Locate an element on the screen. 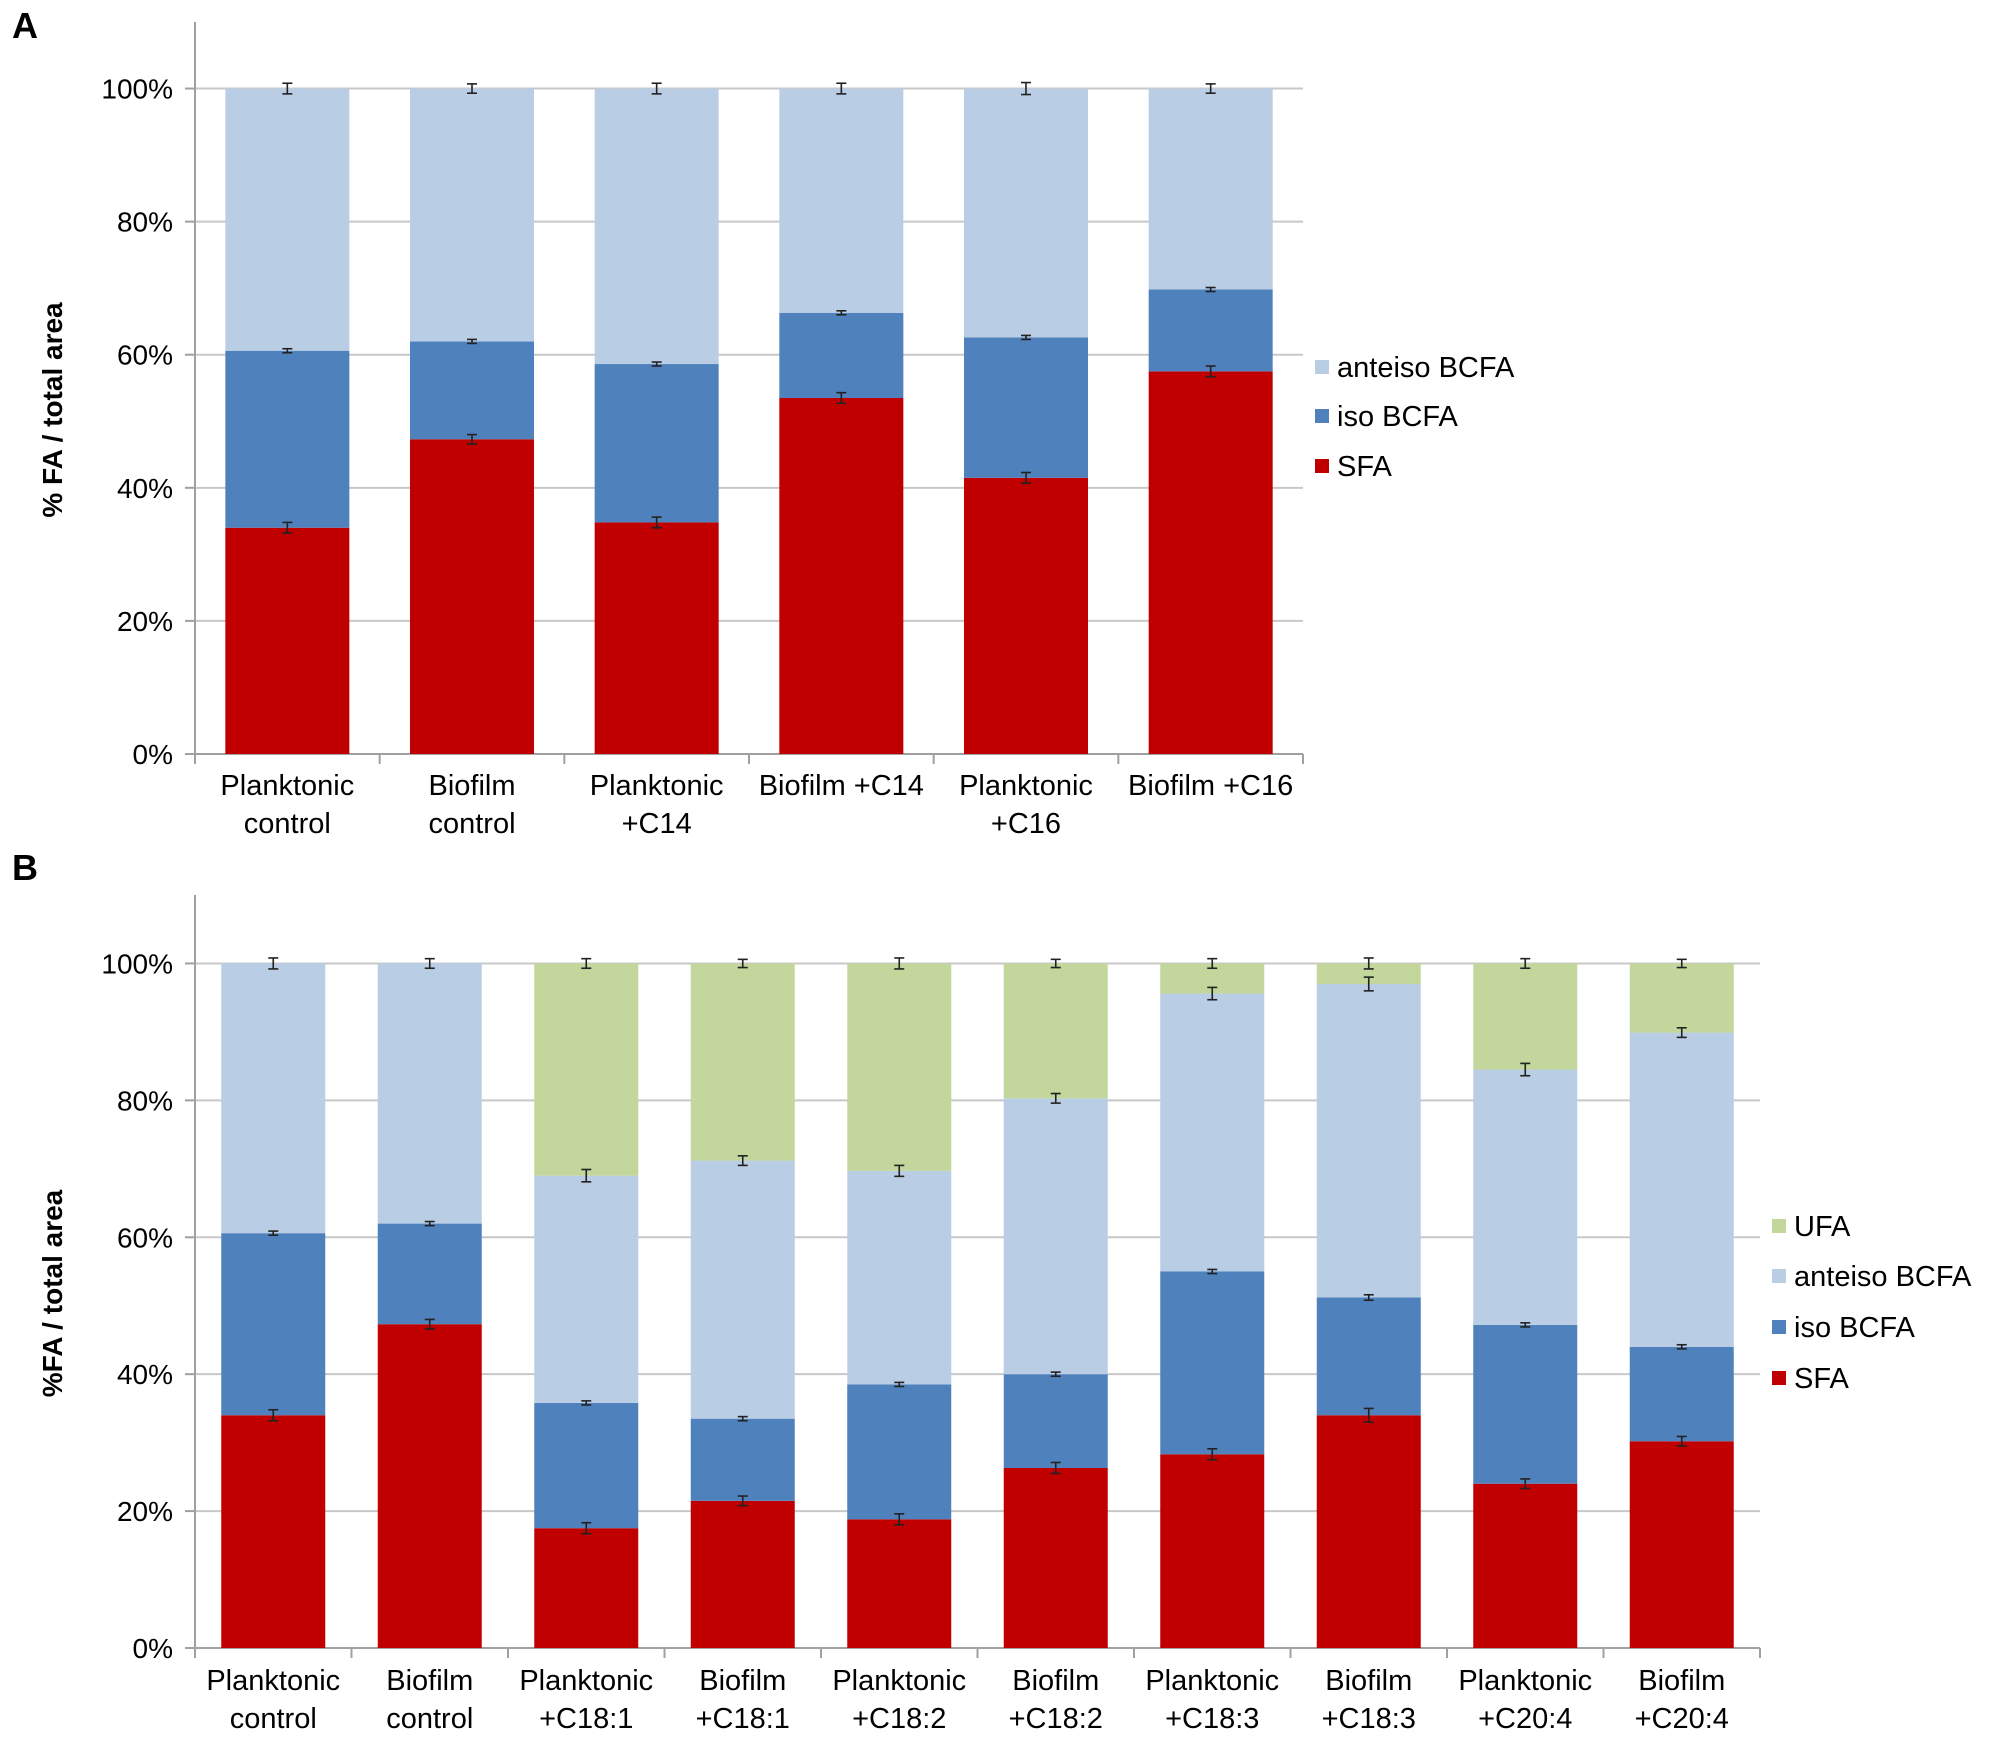 The width and height of the screenshot is (2015, 1750). panel-a-y-tick-label: 60% is located at coordinates (145, 355).